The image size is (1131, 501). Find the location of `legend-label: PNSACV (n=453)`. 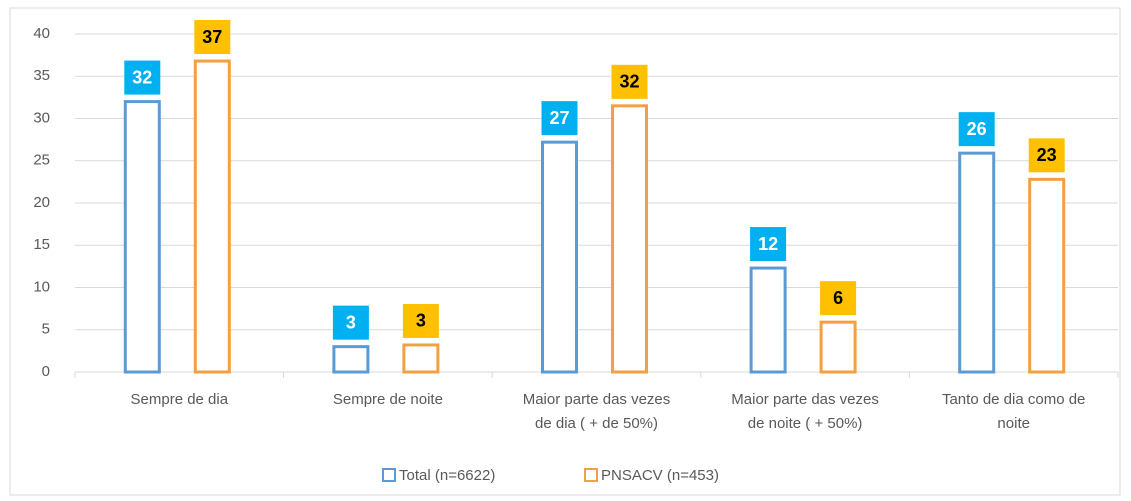

legend-label: PNSACV (n=453) is located at coordinates (660, 475).